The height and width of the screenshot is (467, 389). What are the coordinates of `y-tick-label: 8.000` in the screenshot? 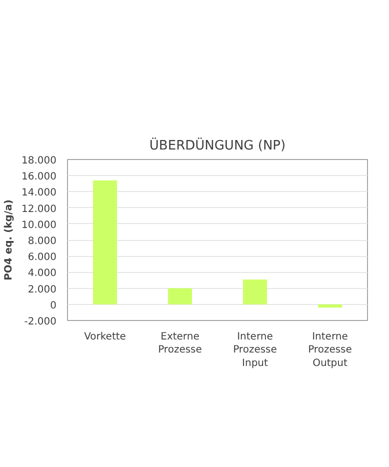 It's located at (42, 241).